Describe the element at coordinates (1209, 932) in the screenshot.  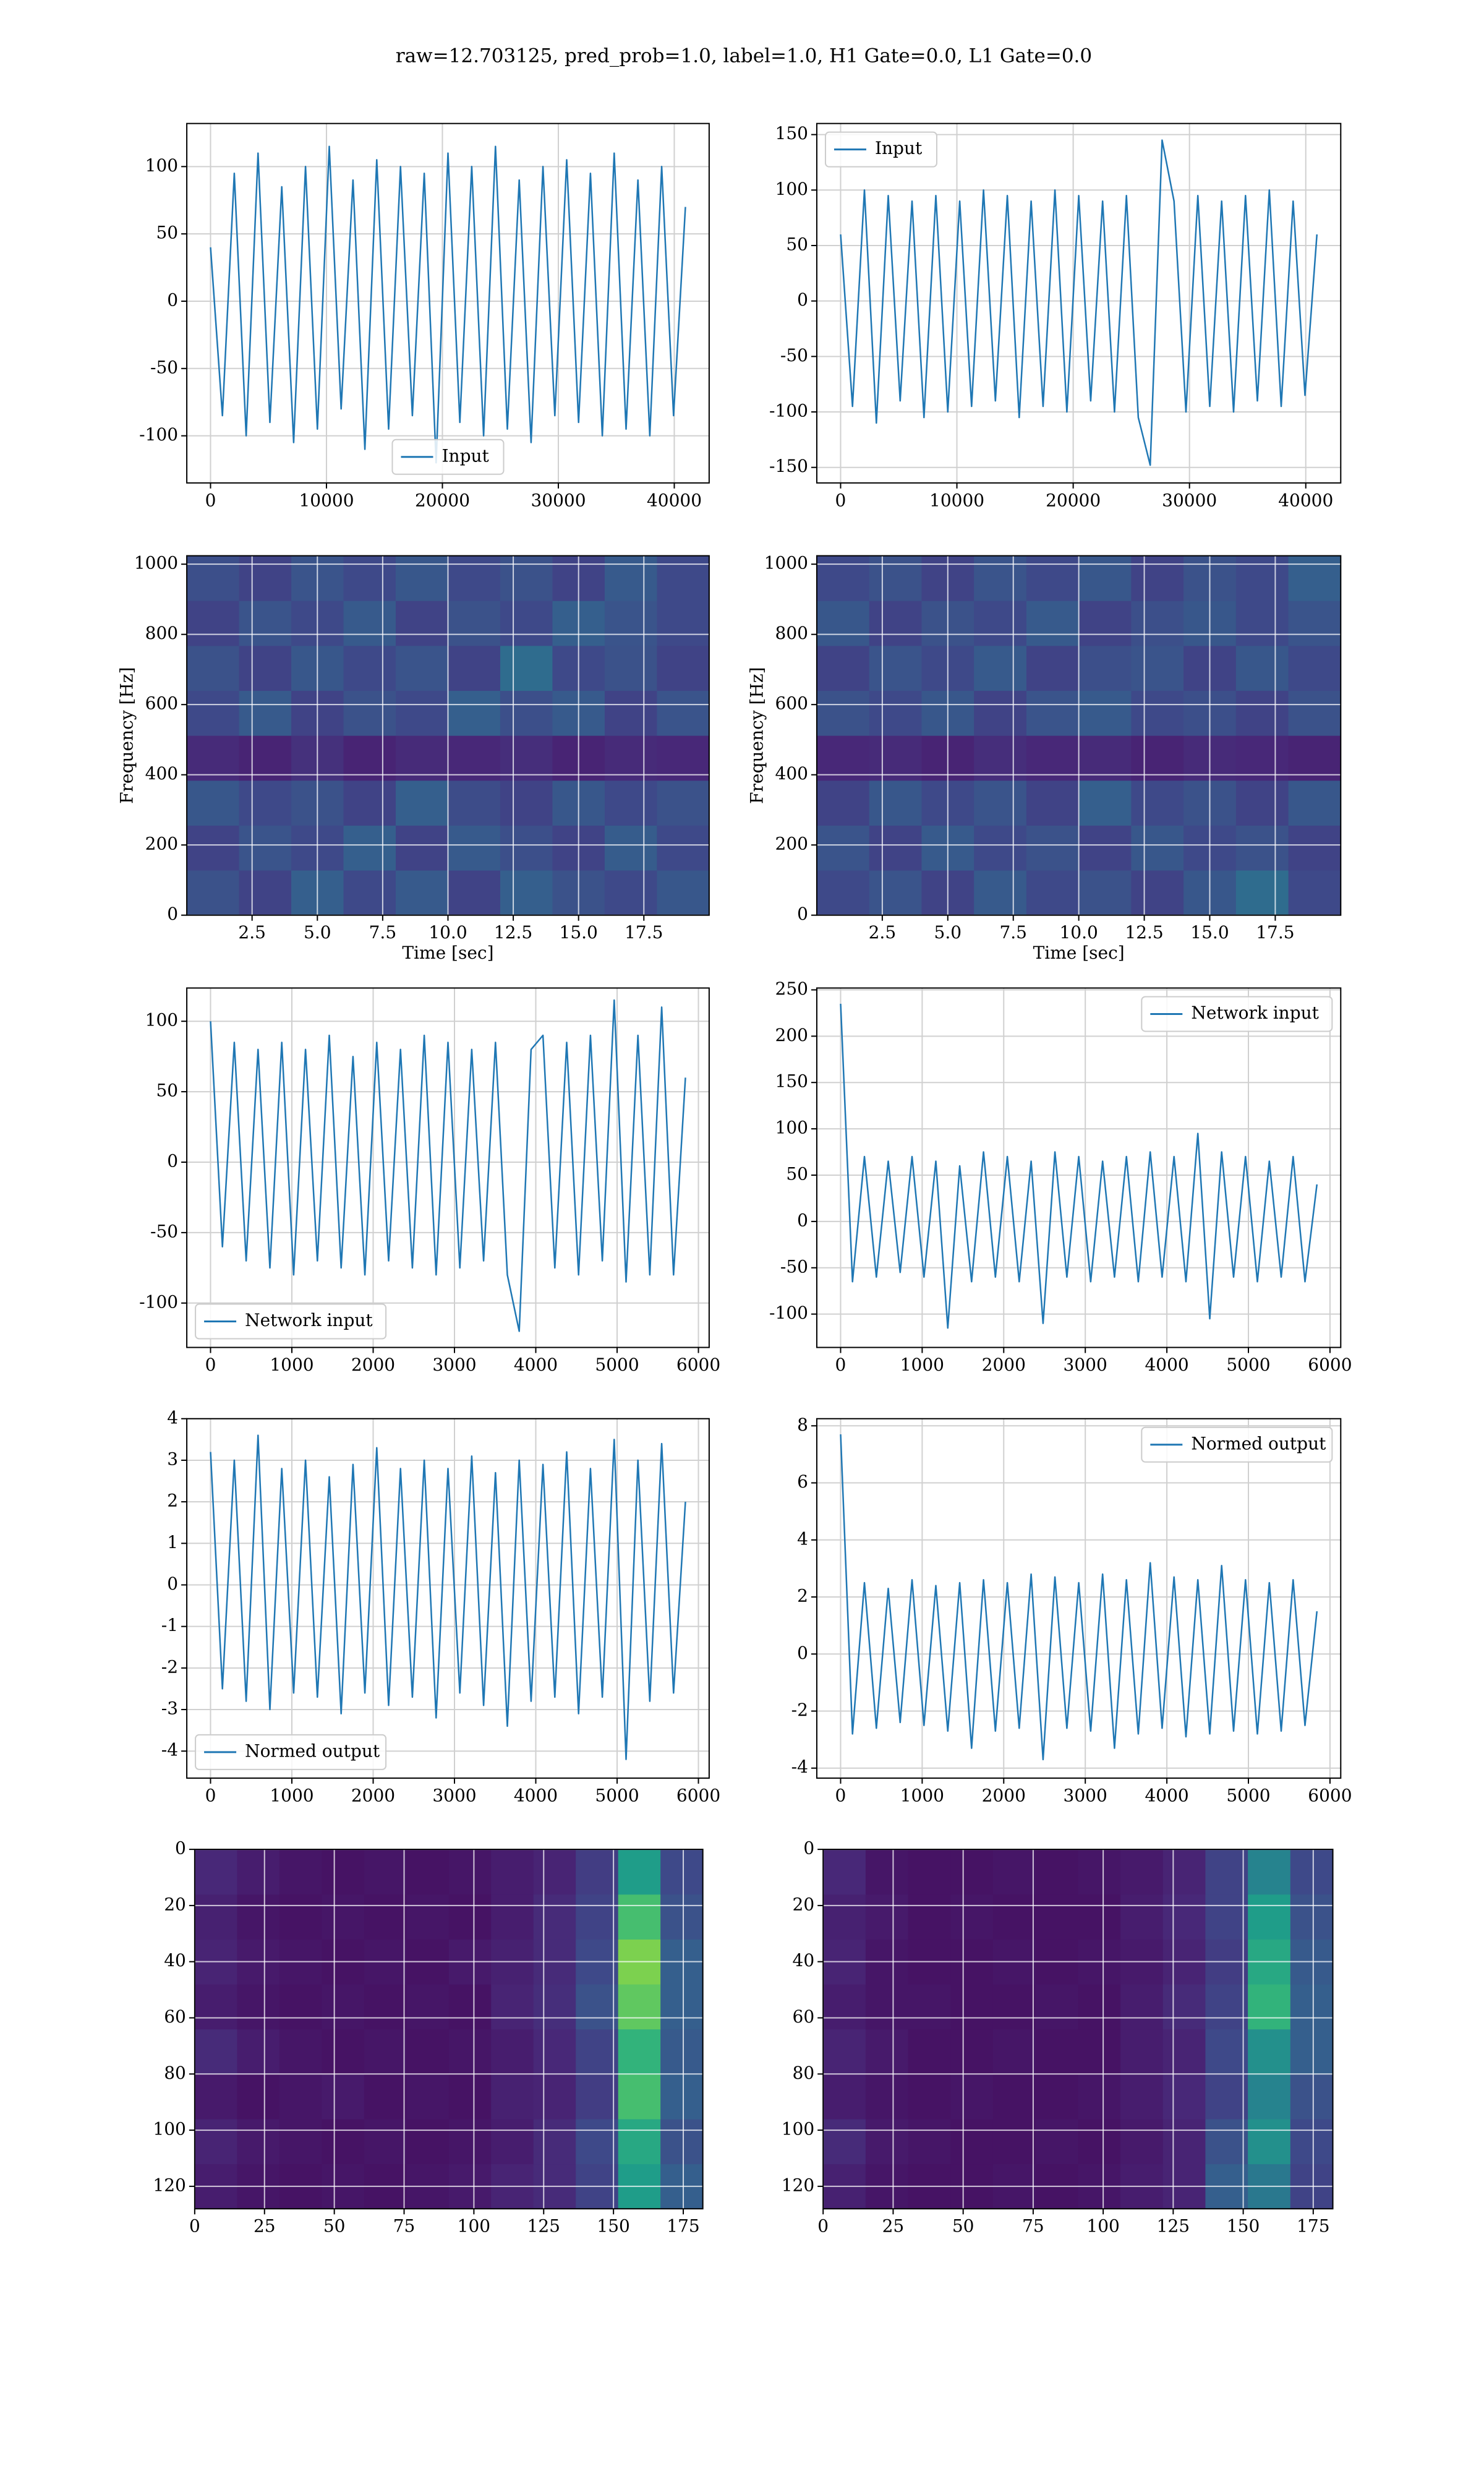
I see `x-tick-label: 15.0` at that location.